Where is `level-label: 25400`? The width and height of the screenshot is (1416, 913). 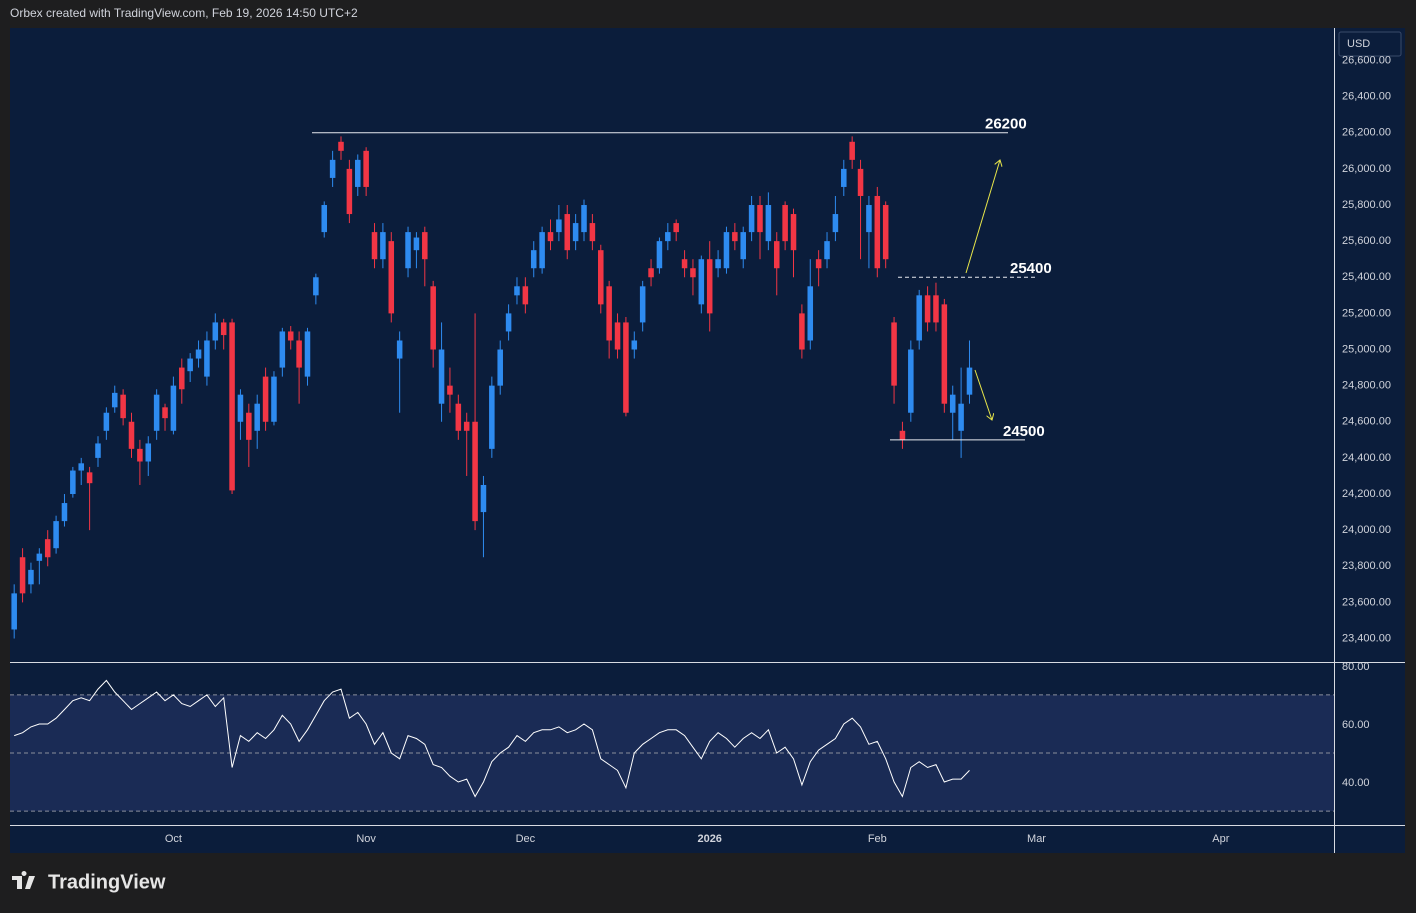
level-label: 25400 is located at coordinates (1031, 268).